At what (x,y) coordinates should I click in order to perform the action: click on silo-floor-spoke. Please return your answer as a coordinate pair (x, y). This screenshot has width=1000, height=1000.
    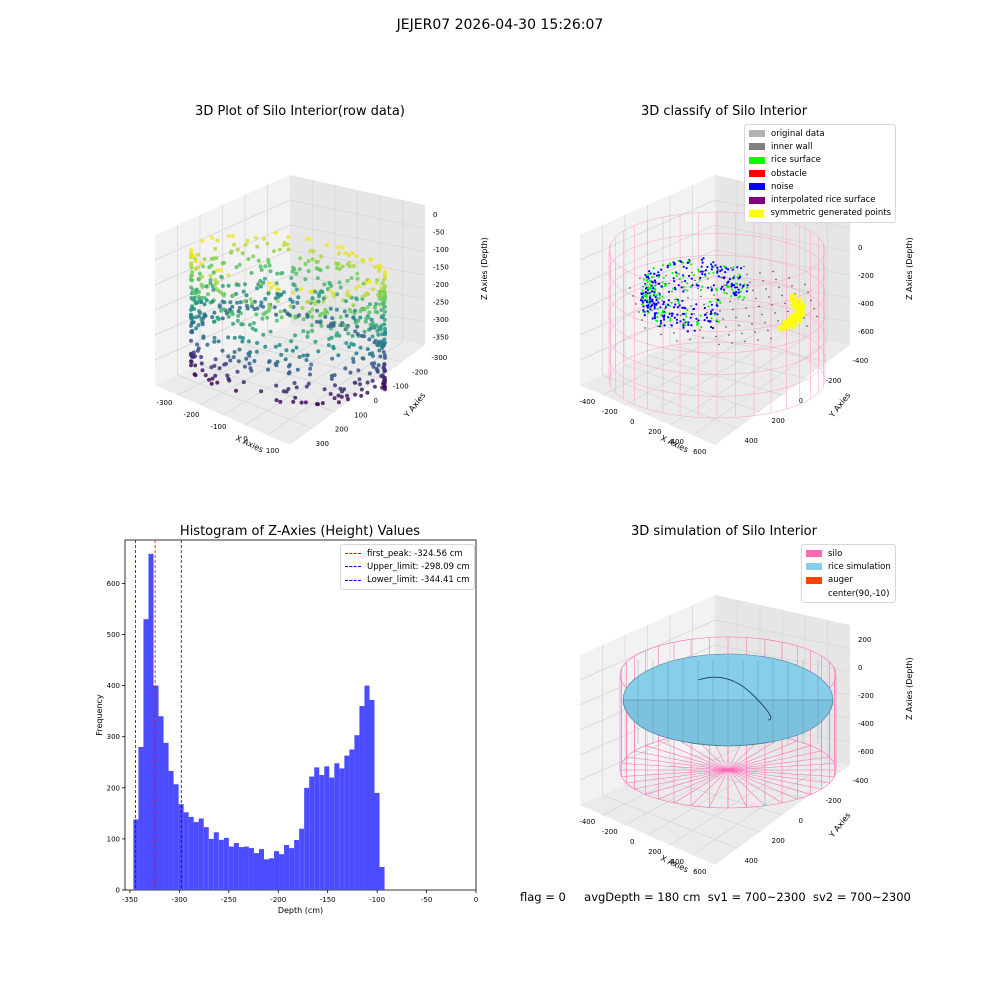
    Looking at the image, I should click on (728, 770).